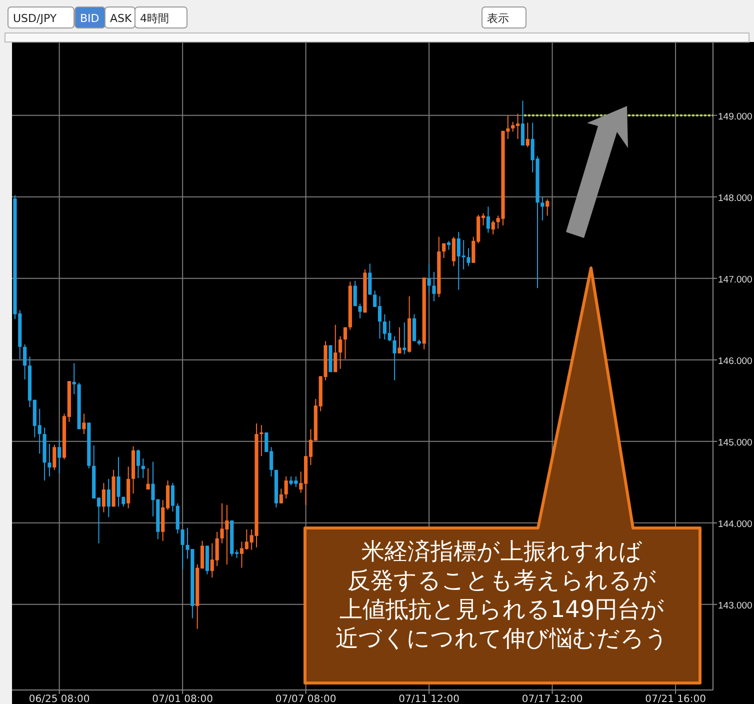  What do you see at coordinates (502, 552) in the screenshot?
I see `annotation: 米経済指標が上振れすれば` at bounding box center [502, 552].